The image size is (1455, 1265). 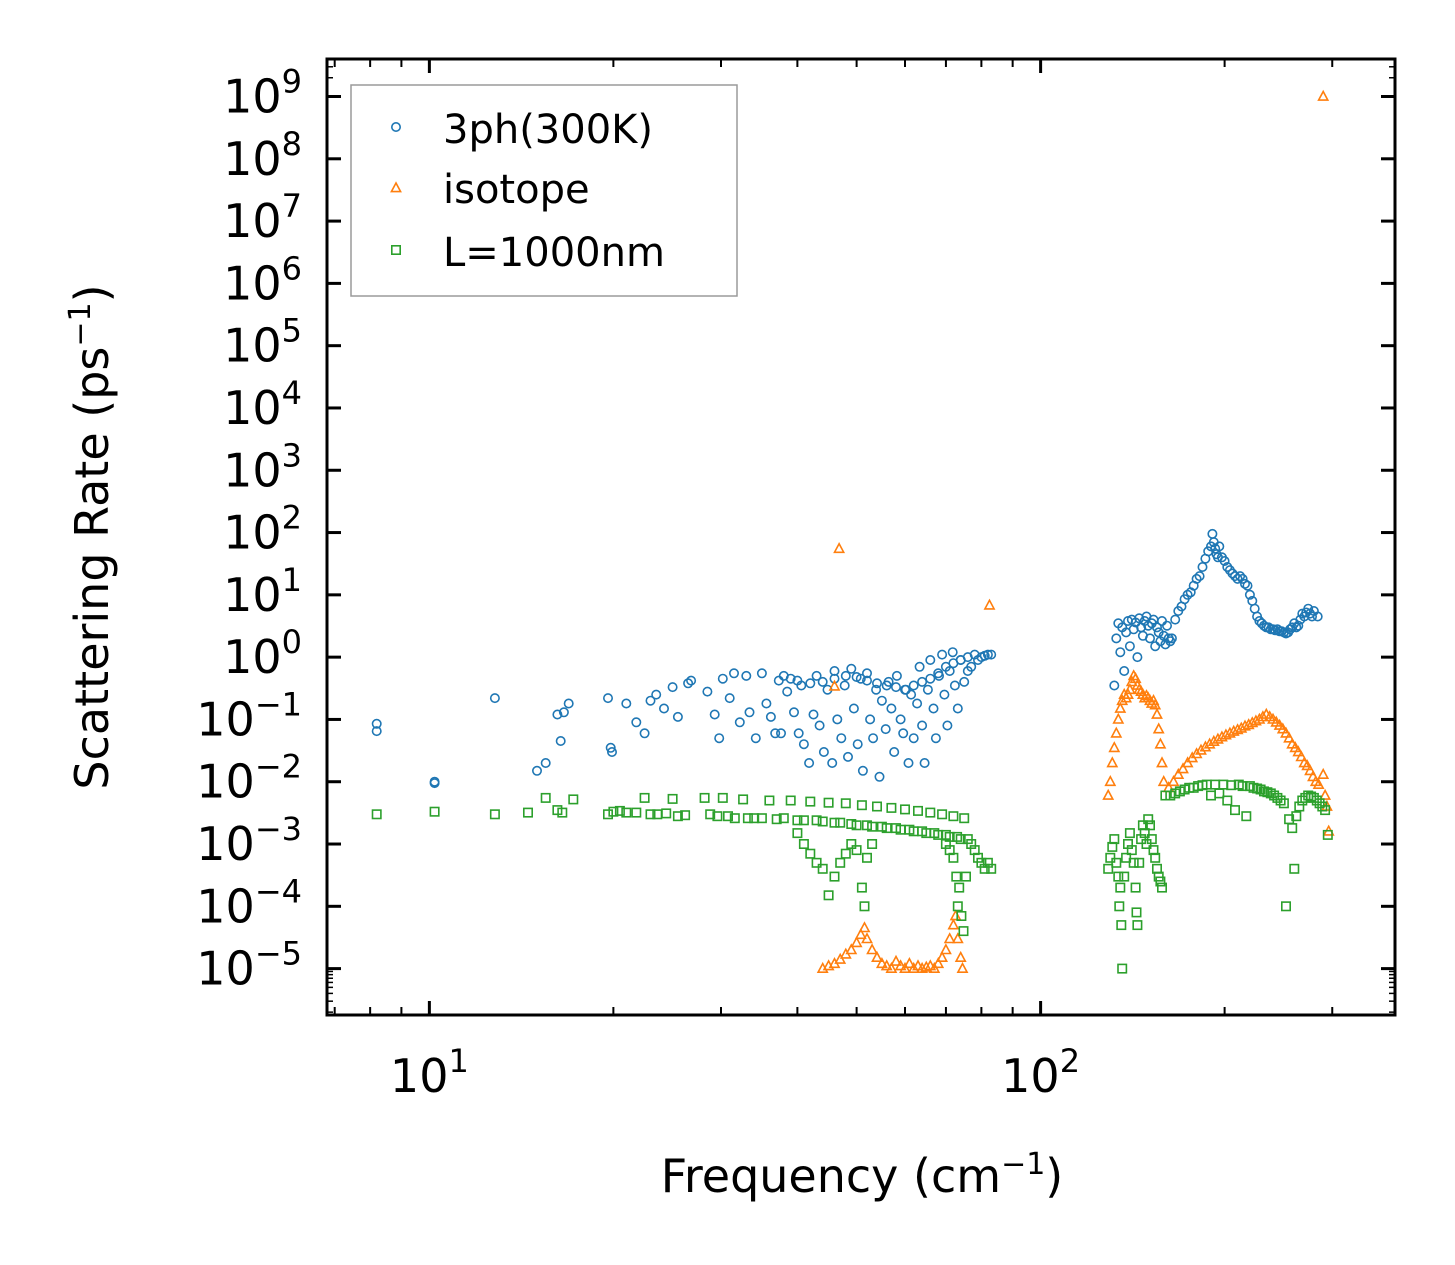 What do you see at coordinates (249, 715) in the screenshot?
I see `y-tick-label: 10⁻¹` at bounding box center [249, 715].